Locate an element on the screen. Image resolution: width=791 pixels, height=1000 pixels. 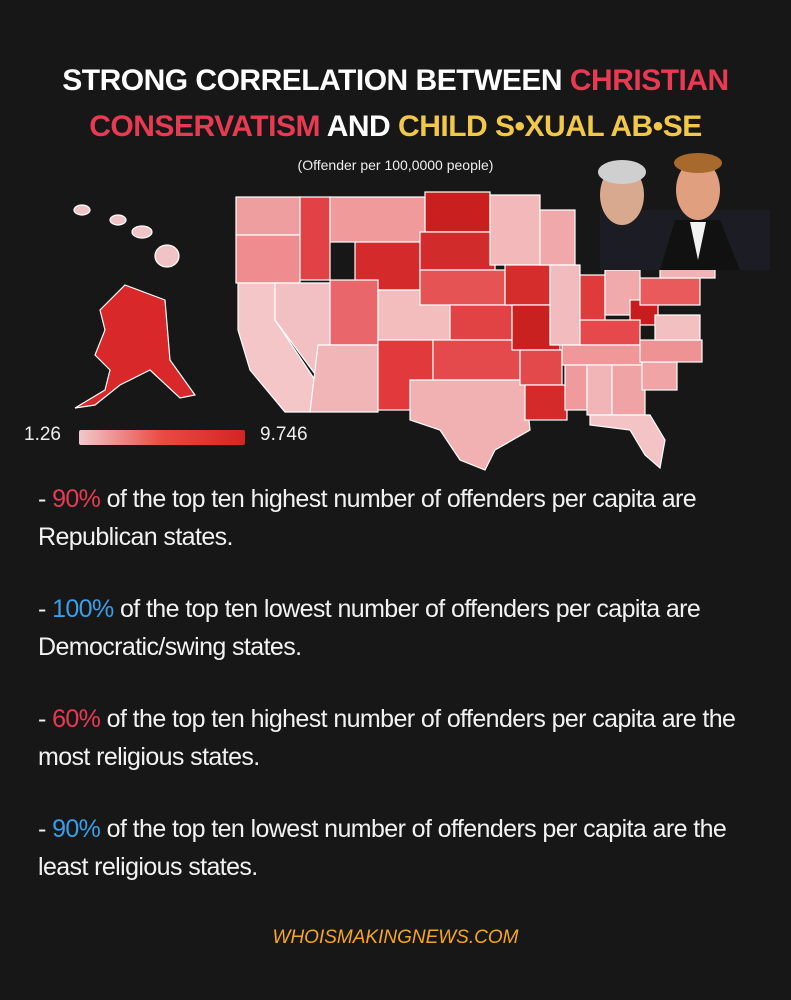
state-va is located at coordinates (677, 327).